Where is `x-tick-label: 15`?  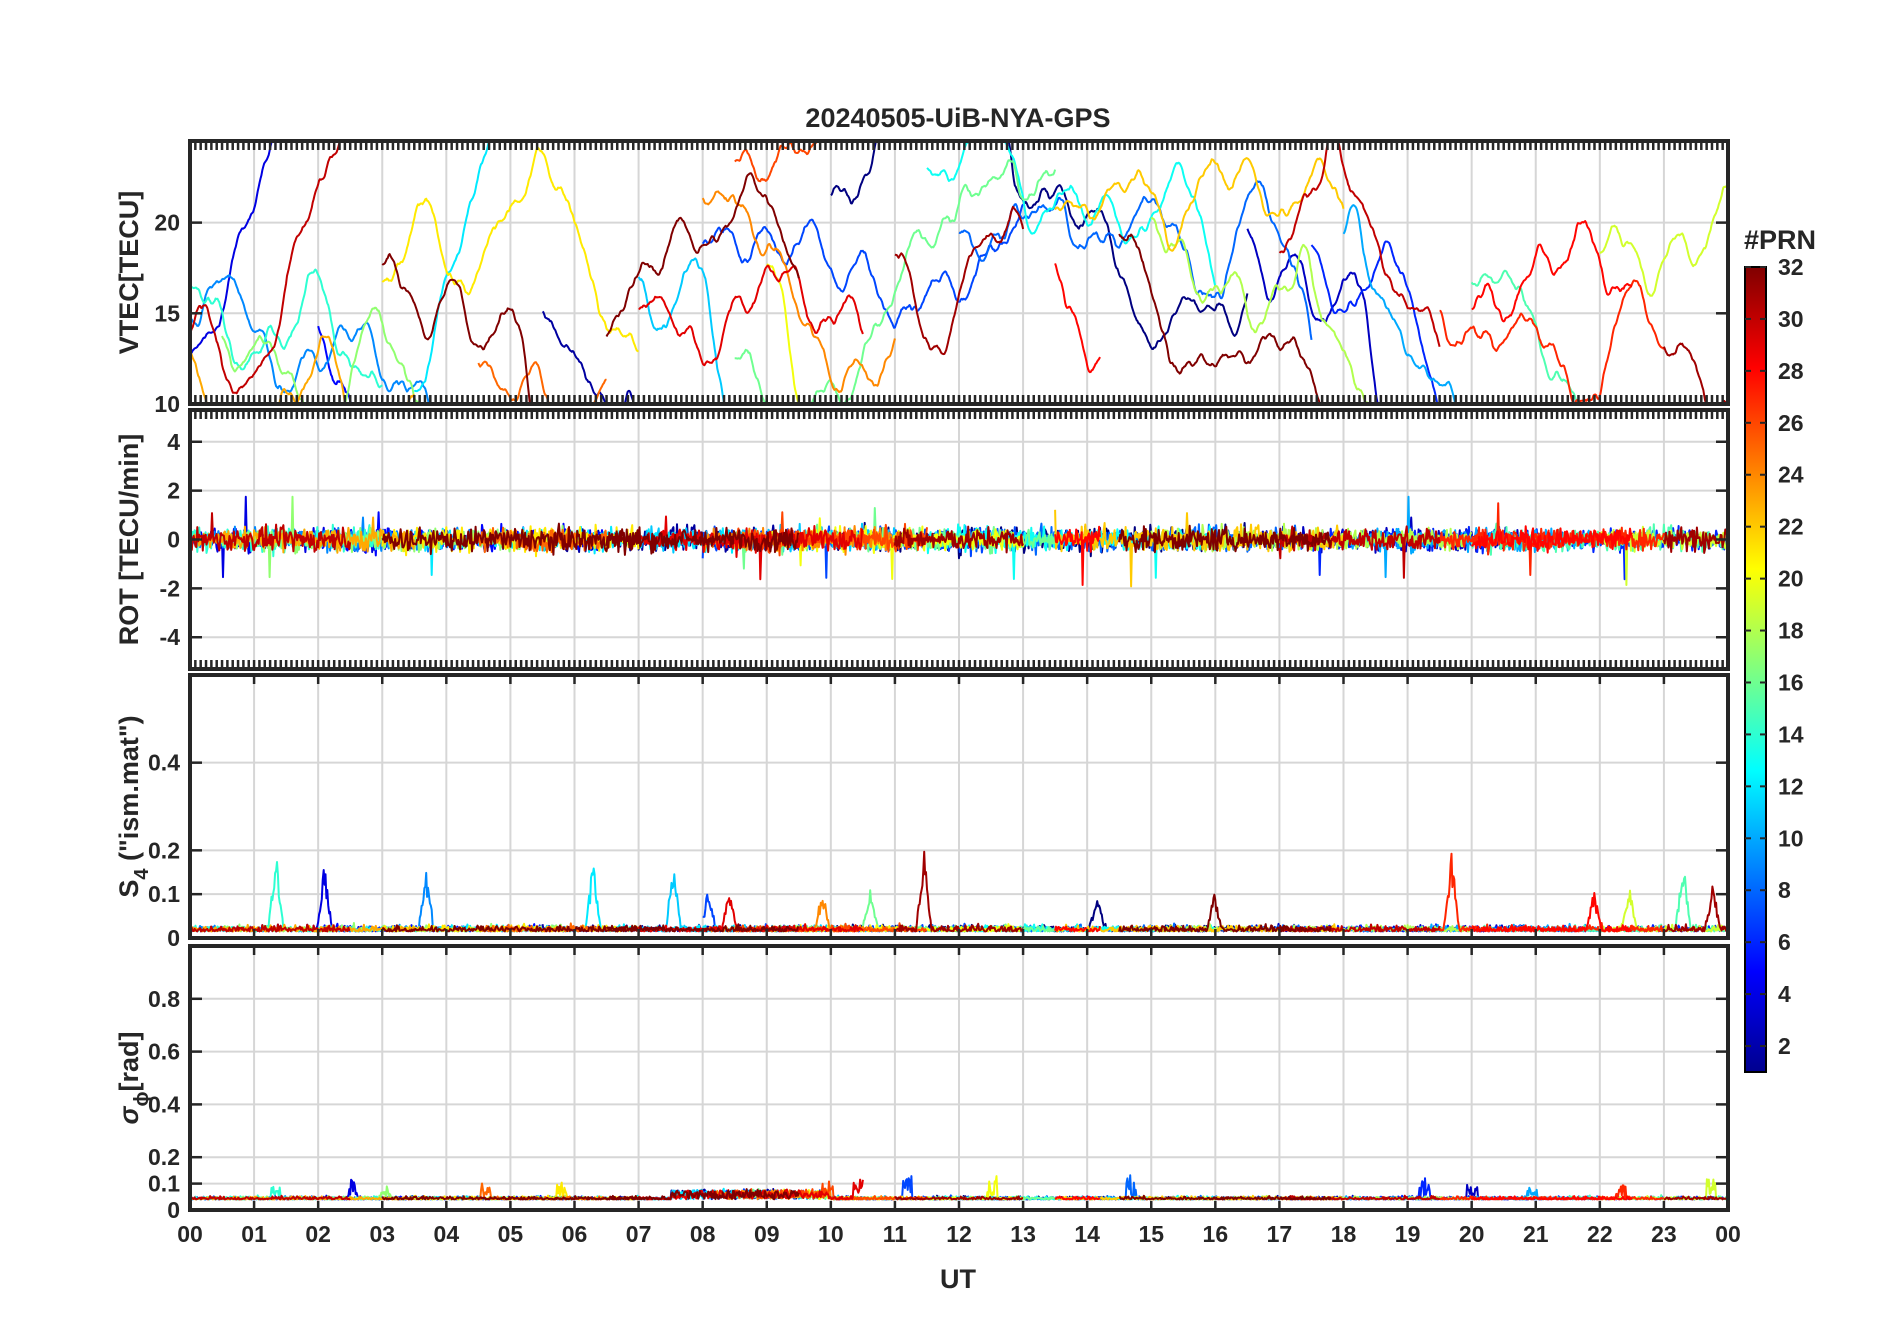 x-tick-label: 15 is located at coordinates (1151, 1234).